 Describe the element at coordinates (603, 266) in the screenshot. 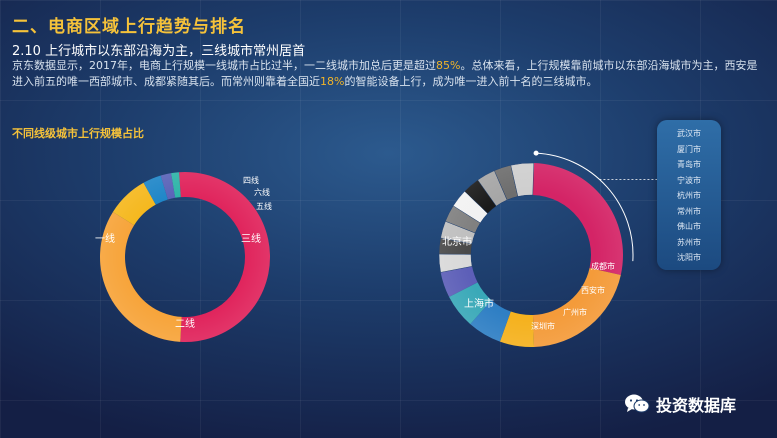

I see `city-label-6: 成都市` at that location.